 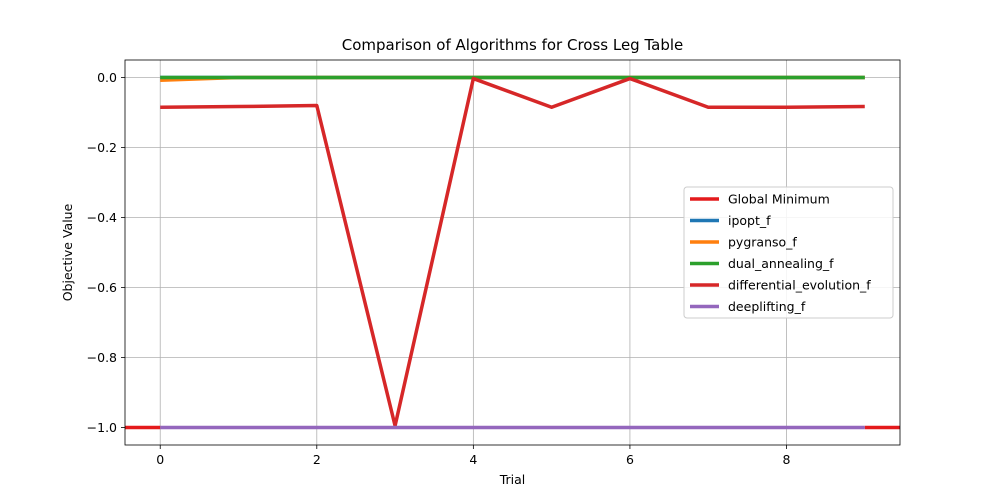 What do you see at coordinates (749, 220) in the screenshot?
I see `legend-entry-label: ipopt_f` at bounding box center [749, 220].